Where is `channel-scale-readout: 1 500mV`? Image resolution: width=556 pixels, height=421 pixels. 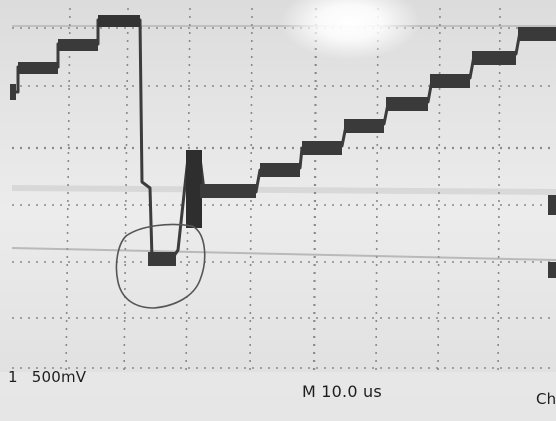 channel-scale-readout: 1 500mV is located at coordinates (47, 377).